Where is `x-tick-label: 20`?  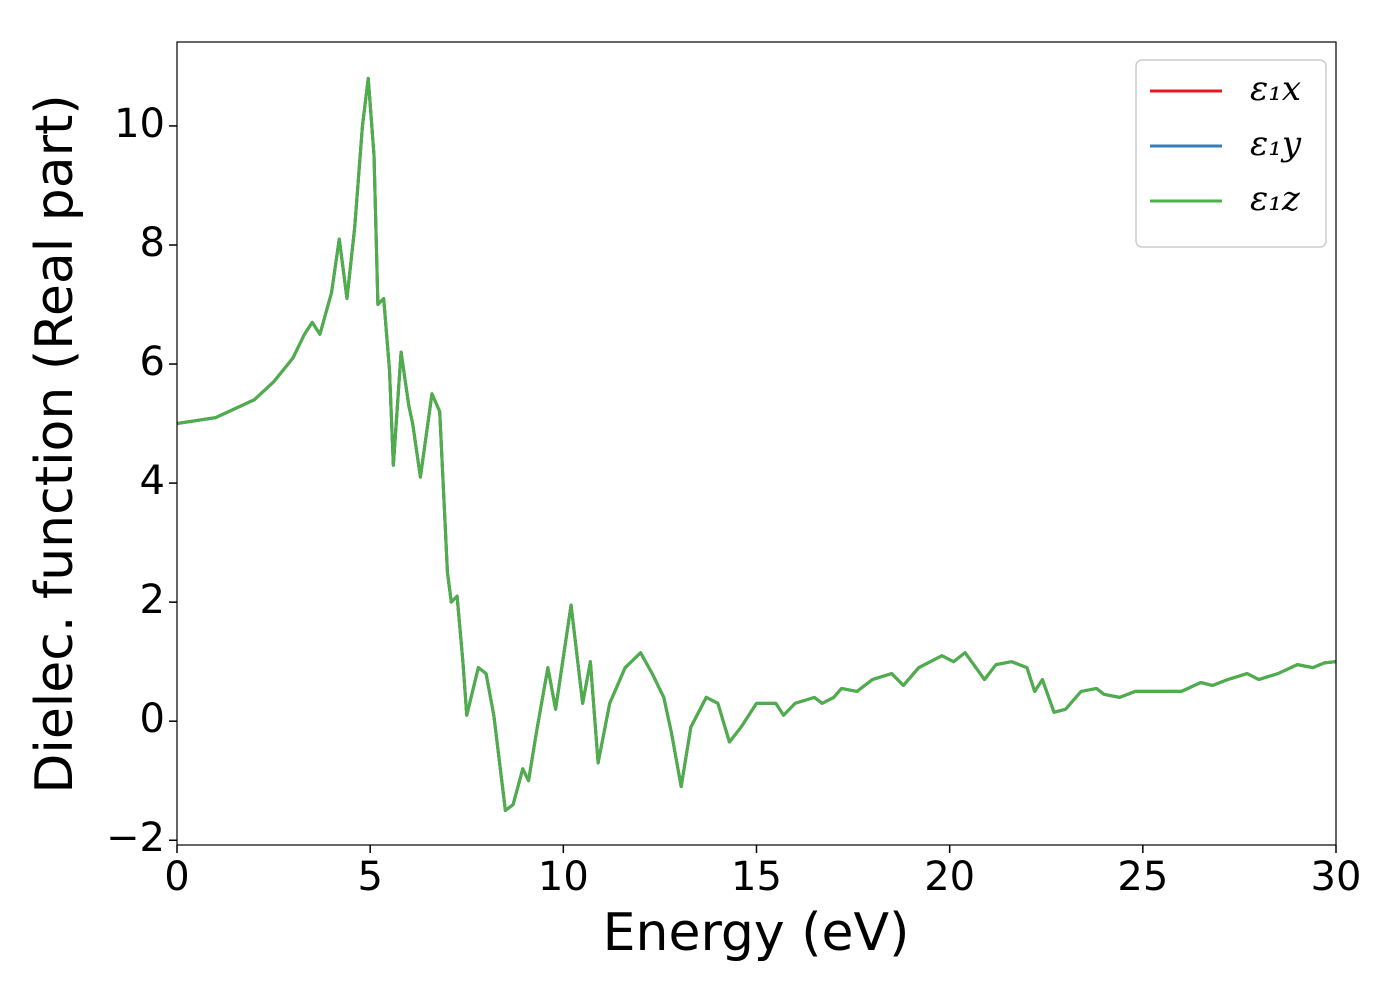 x-tick-label: 20 is located at coordinates (949, 877).